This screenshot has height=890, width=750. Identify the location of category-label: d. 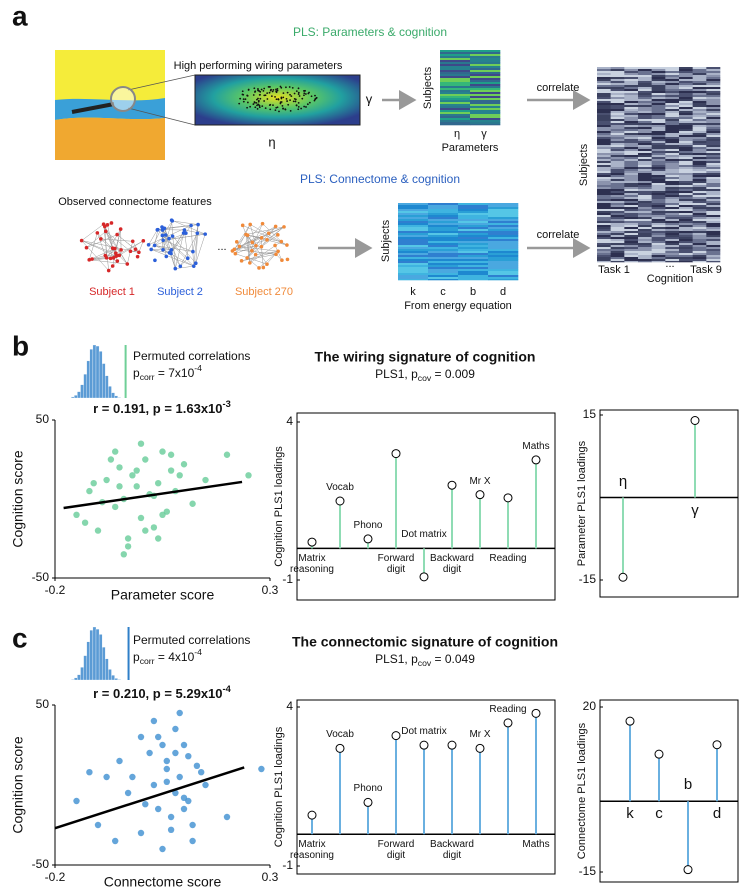
(717, 814).